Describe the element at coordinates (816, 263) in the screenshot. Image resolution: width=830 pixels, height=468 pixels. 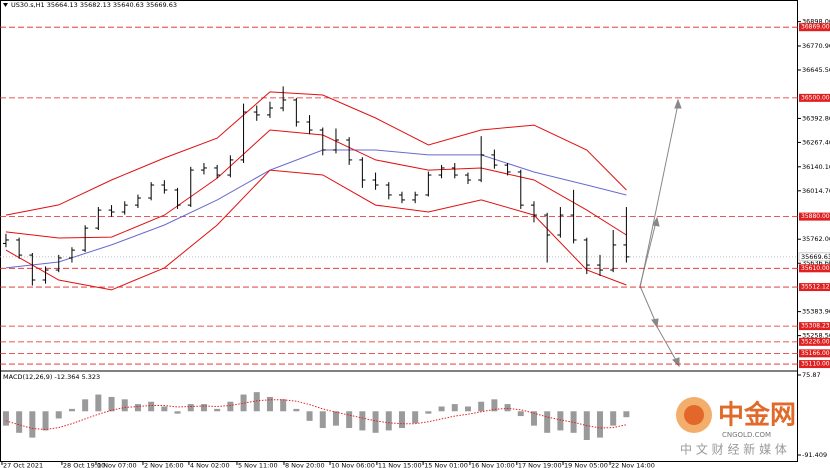
I see `y-tick-label: 35636.60` at that location.